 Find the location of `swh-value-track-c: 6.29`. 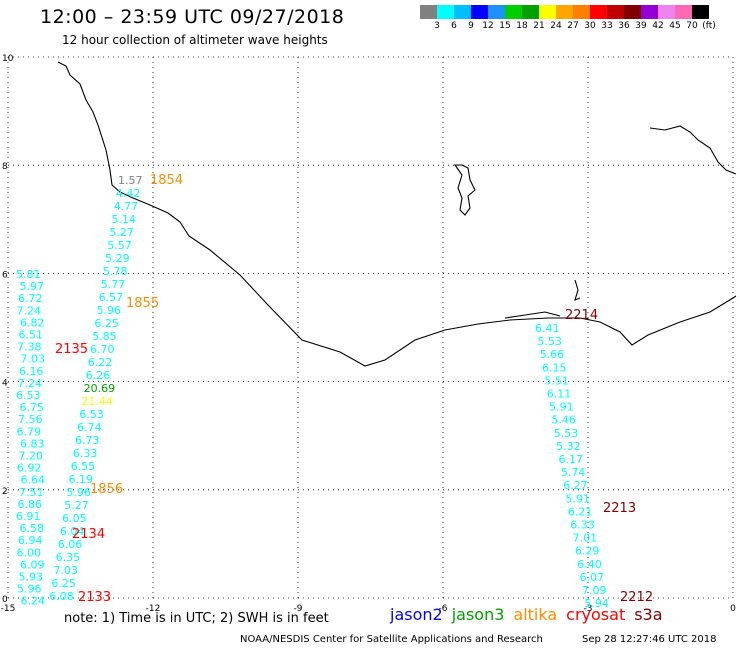

swh-value-track-c: 6.29 is located at coordinates (587, 551).